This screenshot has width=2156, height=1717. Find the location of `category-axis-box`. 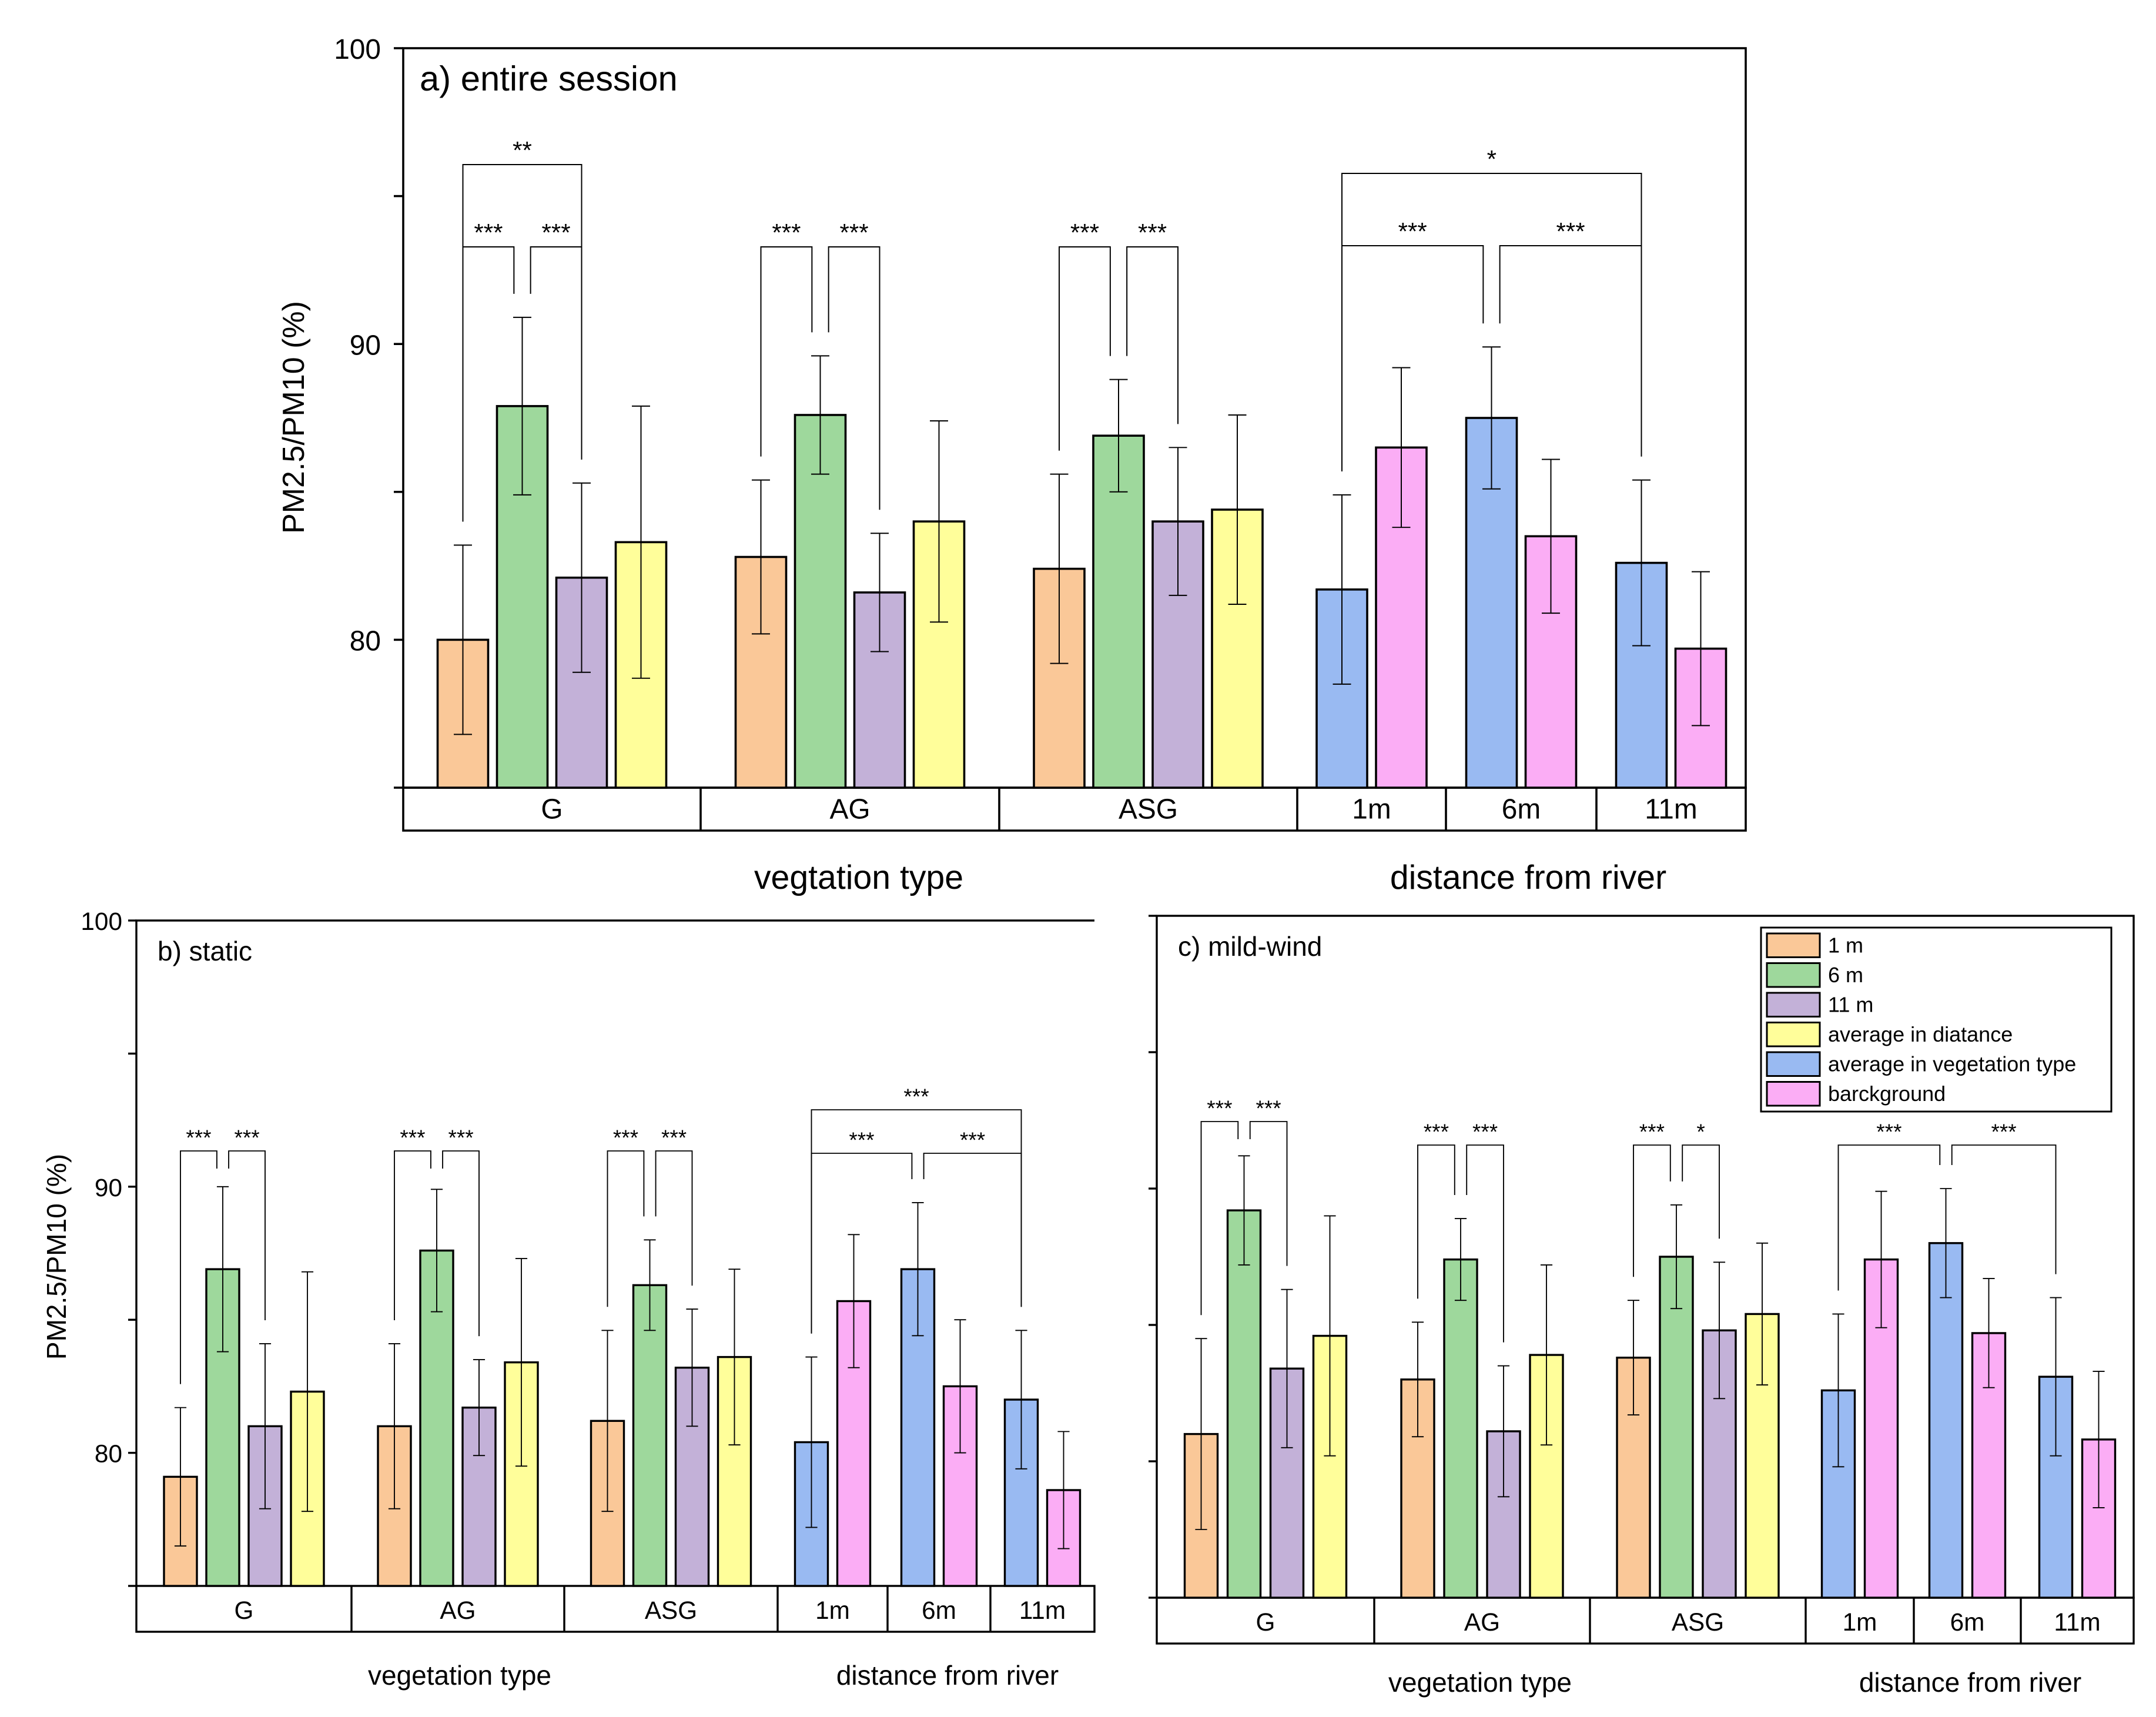

category-axis-box is located at coordinates (1645, 1620).